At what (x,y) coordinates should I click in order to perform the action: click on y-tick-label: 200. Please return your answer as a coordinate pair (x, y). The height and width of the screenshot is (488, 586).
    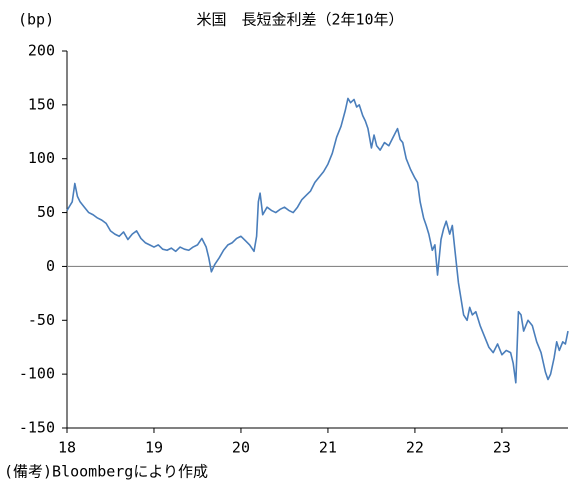
    Looking at the image, I should click on (41, 51).